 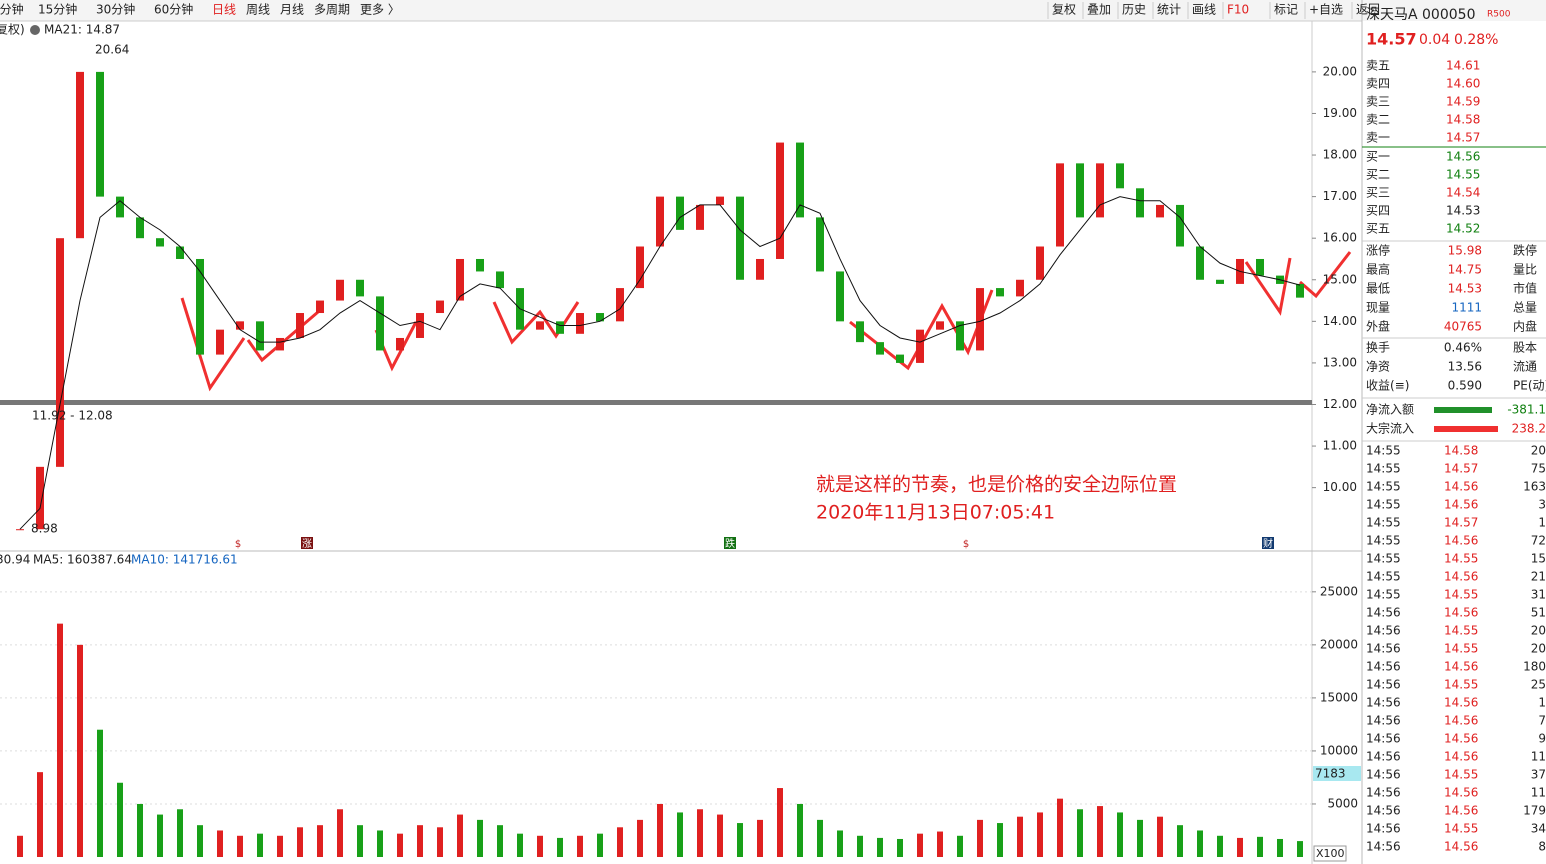 What do you see at coordinates (1339, 644) in the screenshot?
I see `y-tick-label: 20000` at bounding box center [1339, 644].